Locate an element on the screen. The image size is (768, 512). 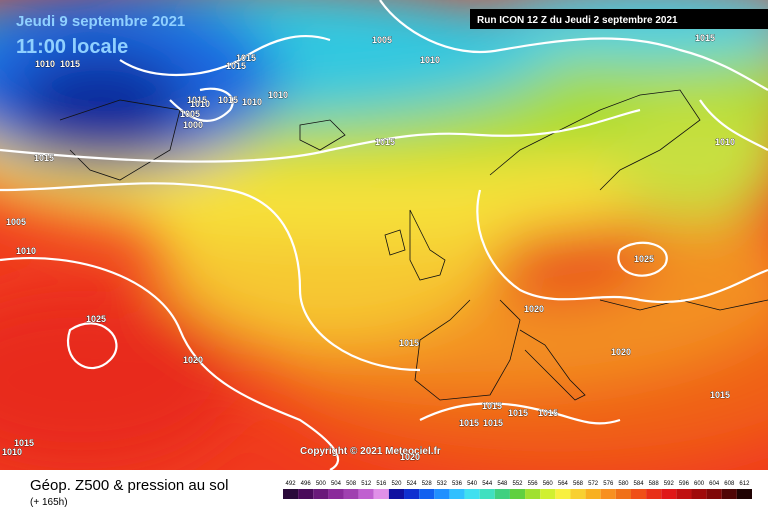
legend-tick: 536 is located at coordinates (457, 484).